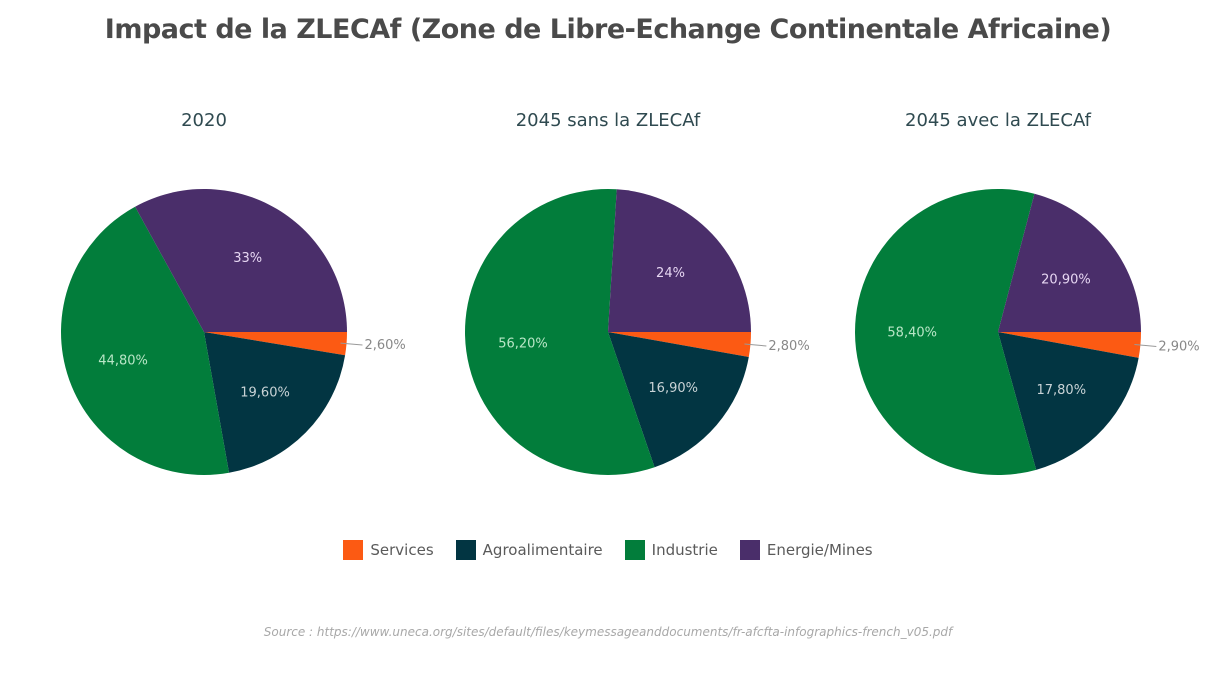 The image size is (1216, 684). I want to click on pie-label-energie-mines: 24%, so click(670, 273).